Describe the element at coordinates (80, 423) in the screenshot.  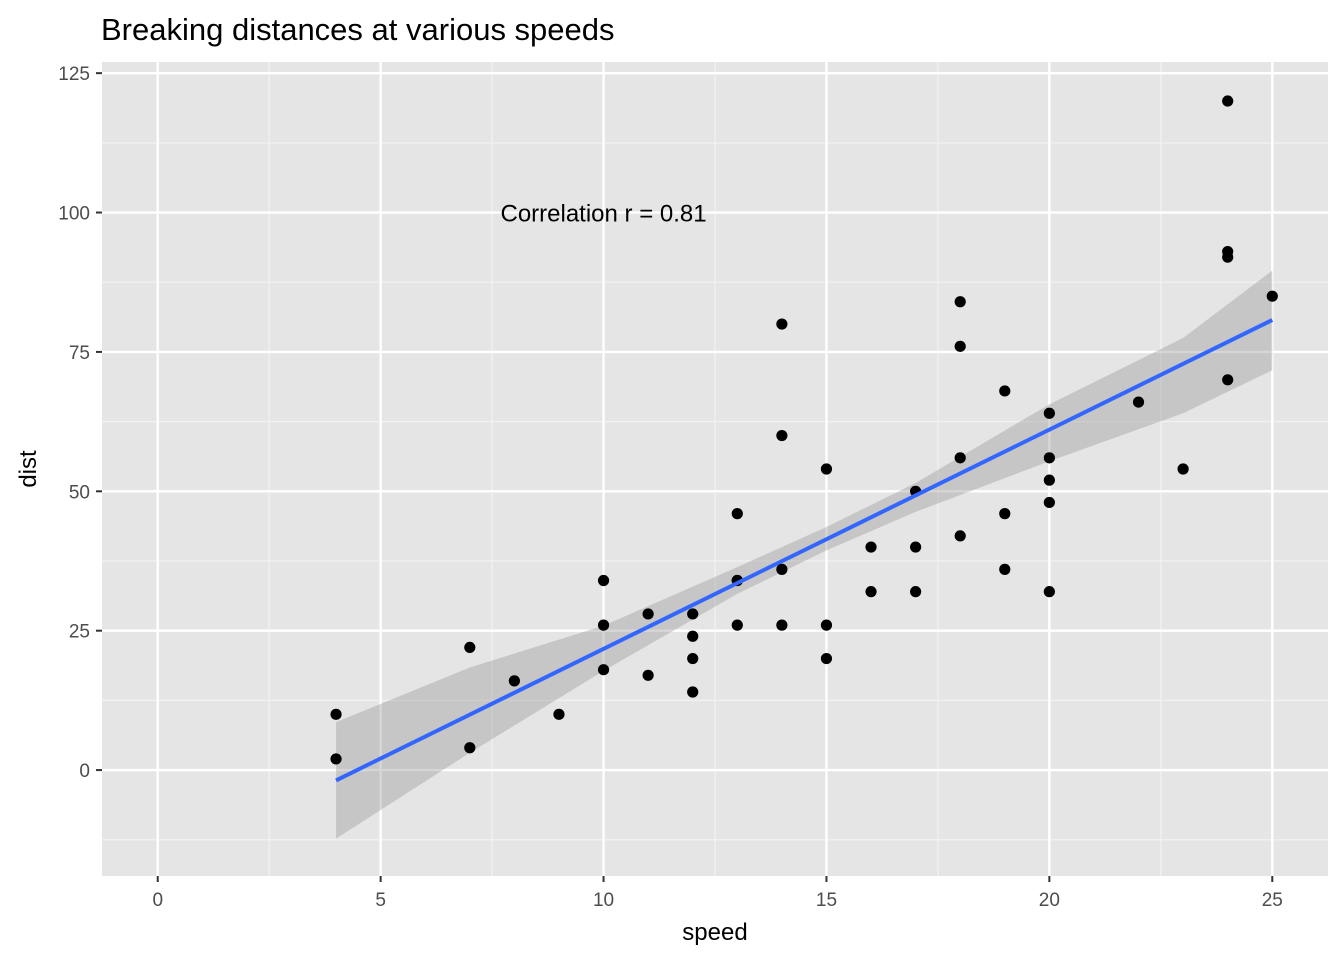
I see `y-axis: 0 25 50 75 100 125` at that location.